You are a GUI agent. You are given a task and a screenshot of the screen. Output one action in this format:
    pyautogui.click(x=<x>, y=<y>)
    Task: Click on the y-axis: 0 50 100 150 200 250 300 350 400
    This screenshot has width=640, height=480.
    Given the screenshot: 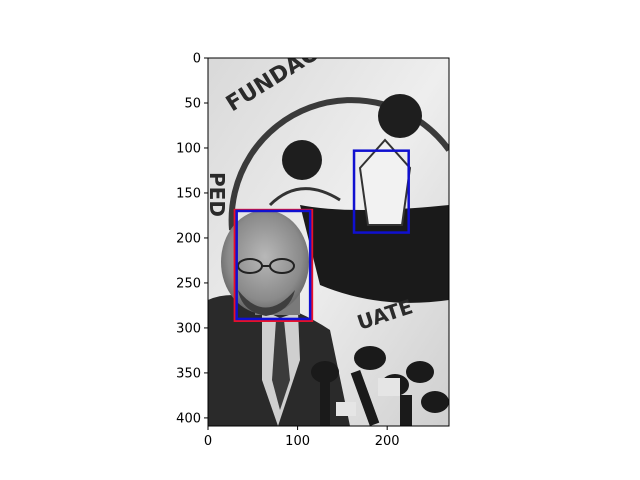 What is the action you would take?
    pyautogui.click(x=192, y=239)
    